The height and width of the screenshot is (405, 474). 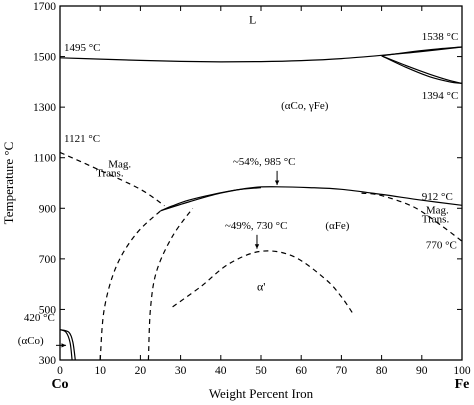 What do you see at coordinates (181, 371) in the screenshot?
I see `x-tick-label: 30` at bounding box center [181, 371].